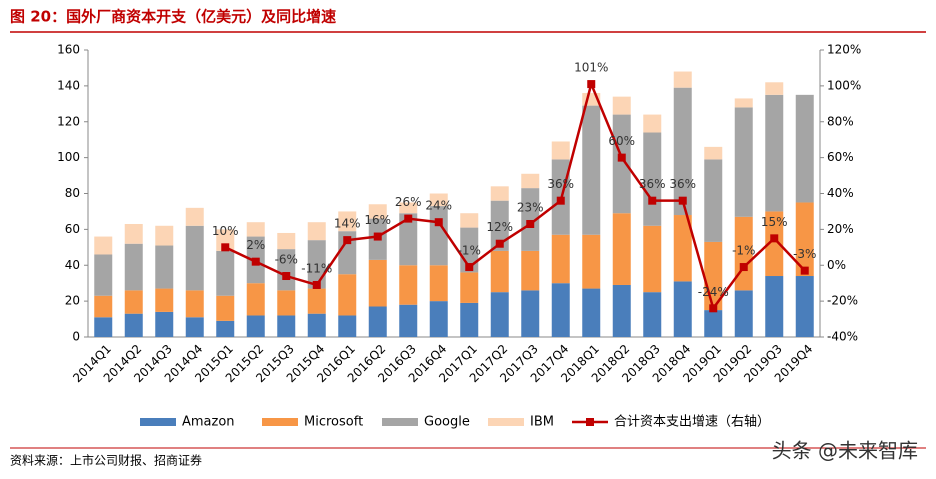  What do you see at coordinates (499, 227) in the screenshot?
I see `data-label: 12%` at bounding box center [499, 227].